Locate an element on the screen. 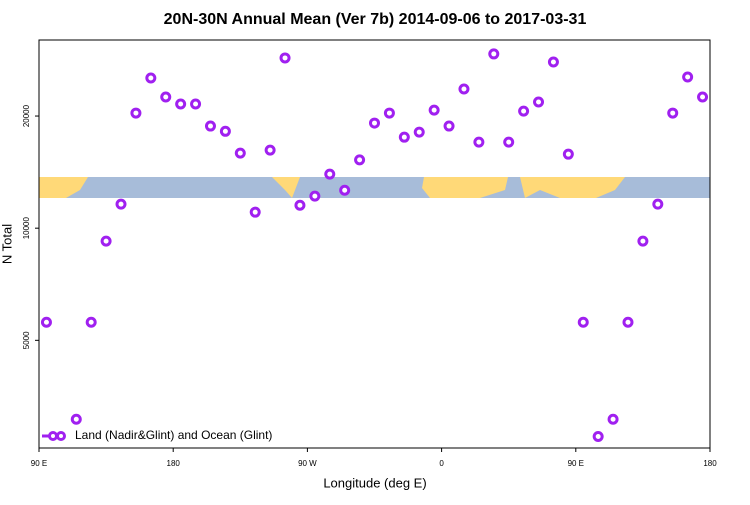 This screenshot has height=505, width=750. x-axis-label: Longitude (deg E) is located at coordinates (374, 482).